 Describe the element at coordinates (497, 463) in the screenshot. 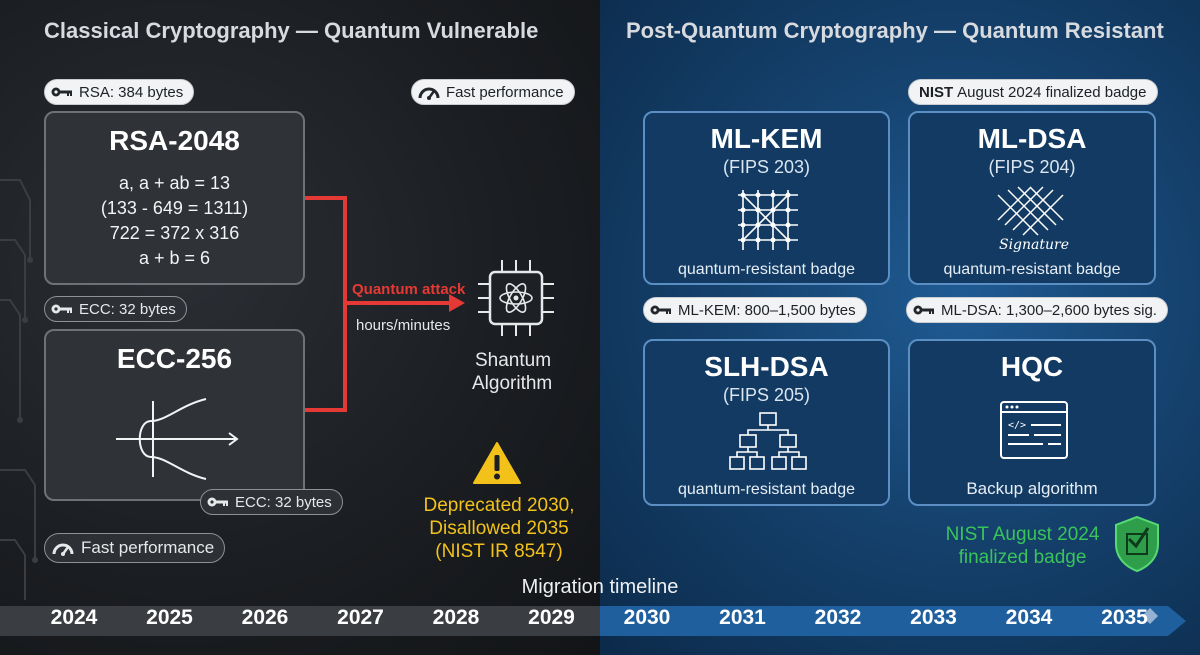

I see `warning-icon` at that location.